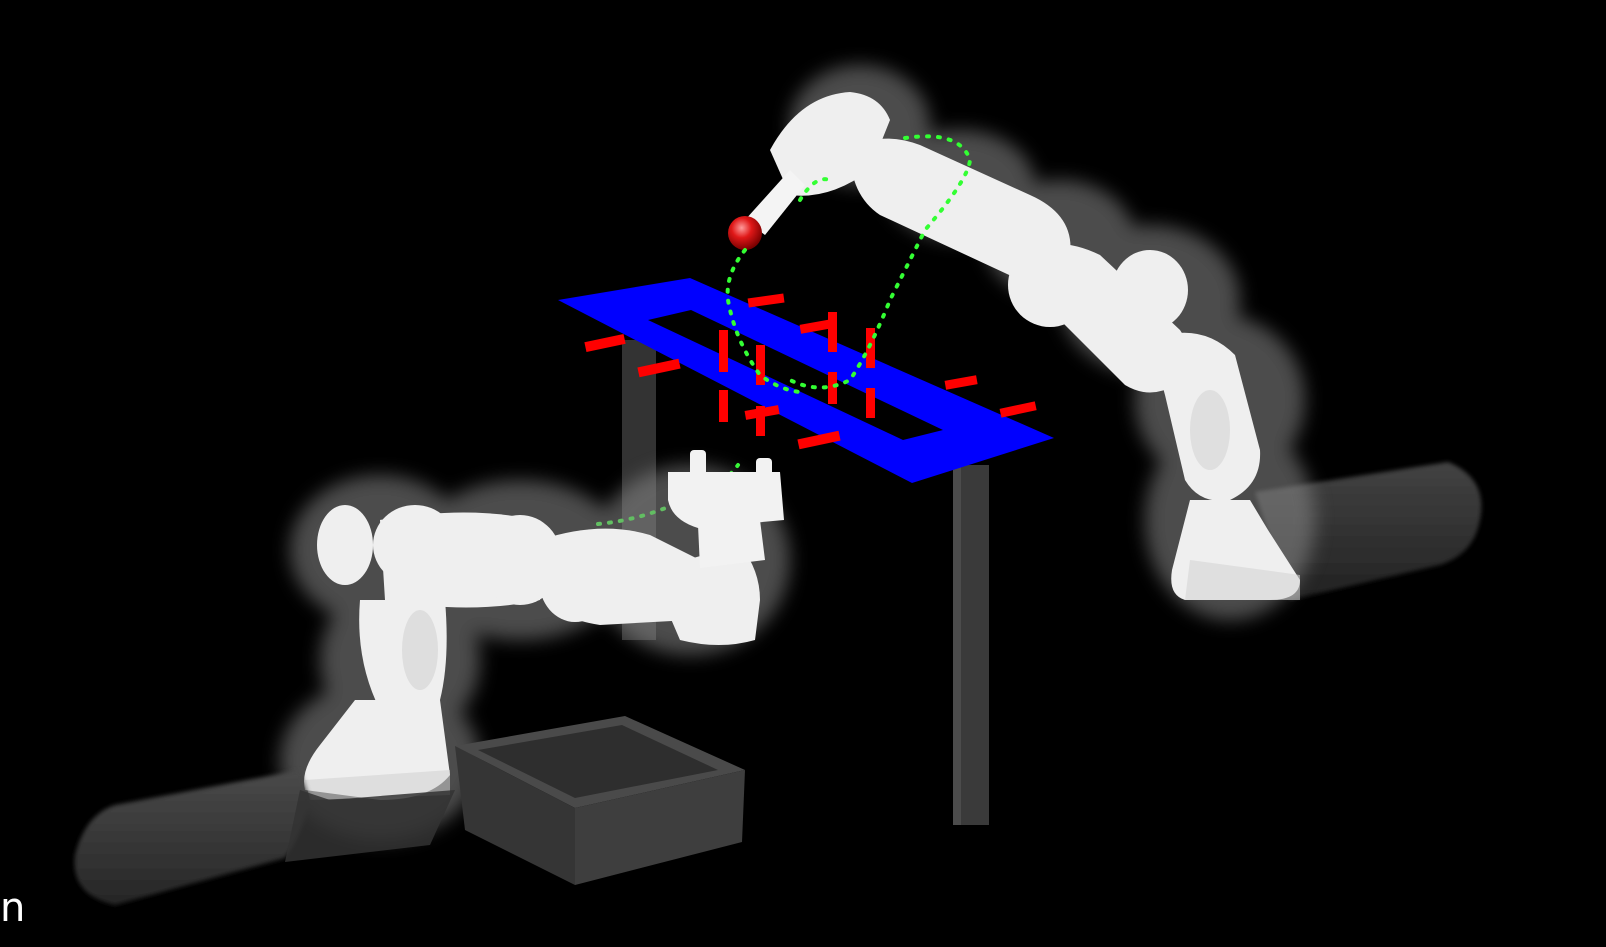  Describe the element at coordinates (726, 509) in the screenshot. I see `left-arm-gripper` at that location.